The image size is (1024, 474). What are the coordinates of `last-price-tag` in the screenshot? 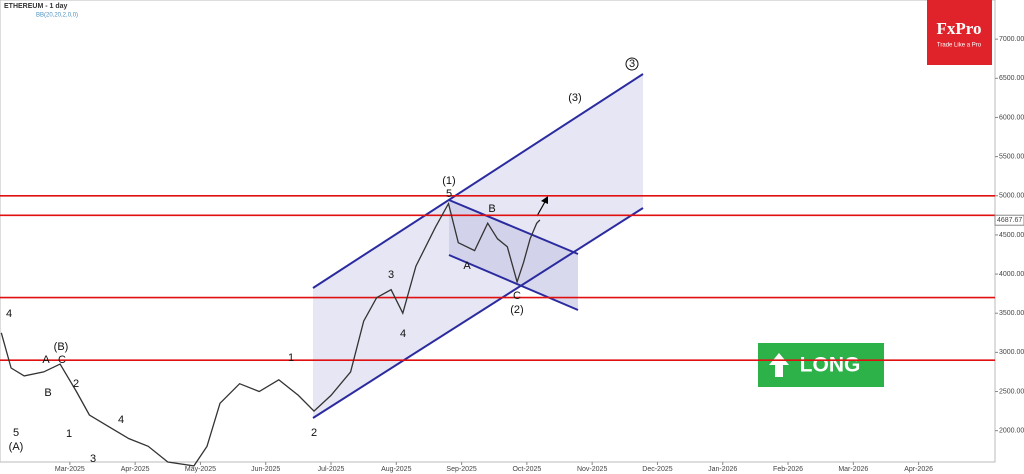 It's located at (1009, 220).